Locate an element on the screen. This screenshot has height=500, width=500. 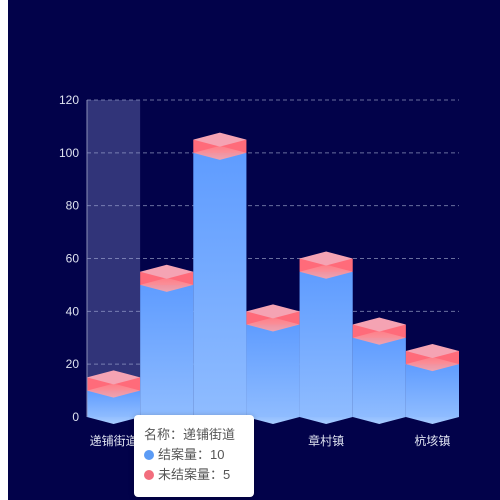
x-tick-label: 递铺街道 is located at coordinates (114, 441).